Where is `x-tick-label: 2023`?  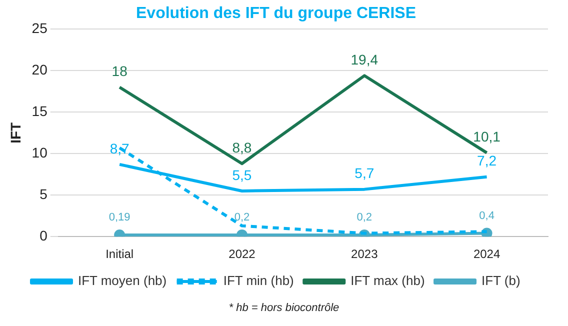 x-tick-label: 2023 is located at coordinates (364, 254).